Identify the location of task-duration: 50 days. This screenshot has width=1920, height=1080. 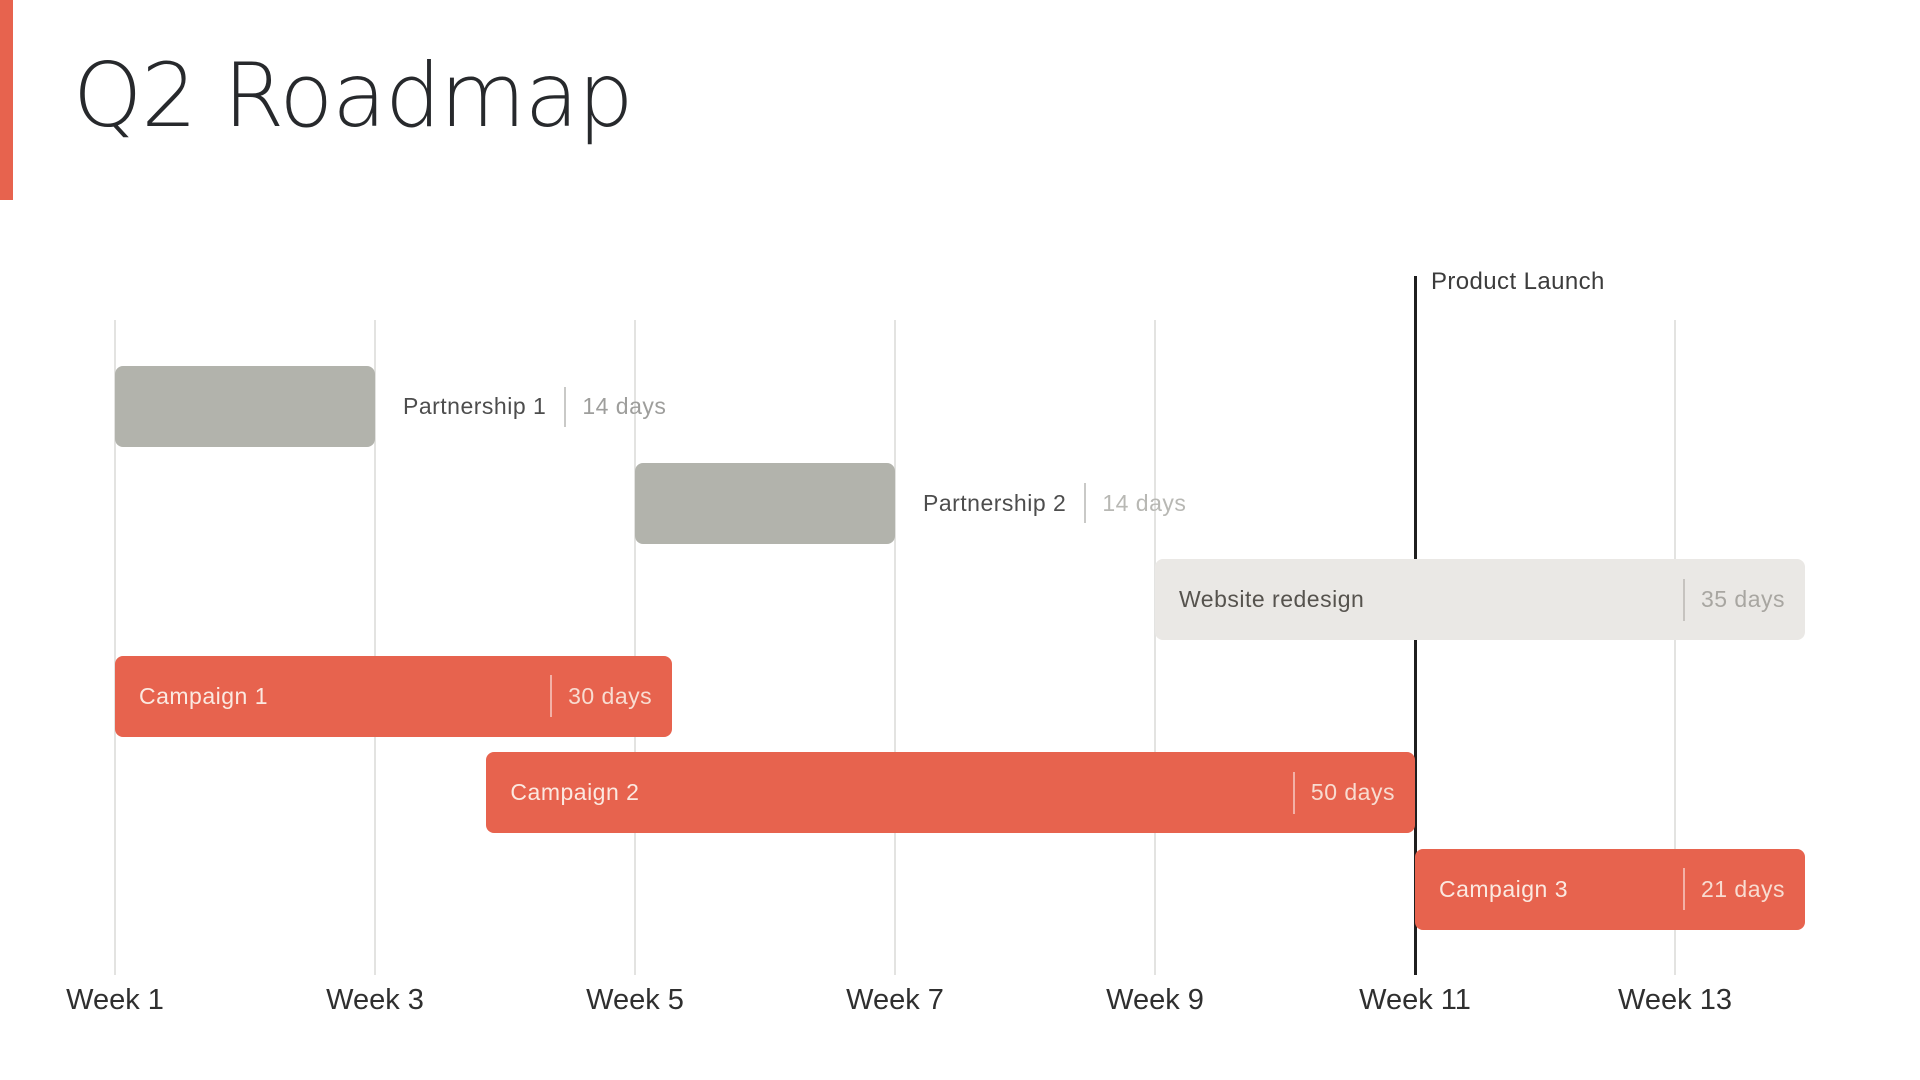
(1352, 792).